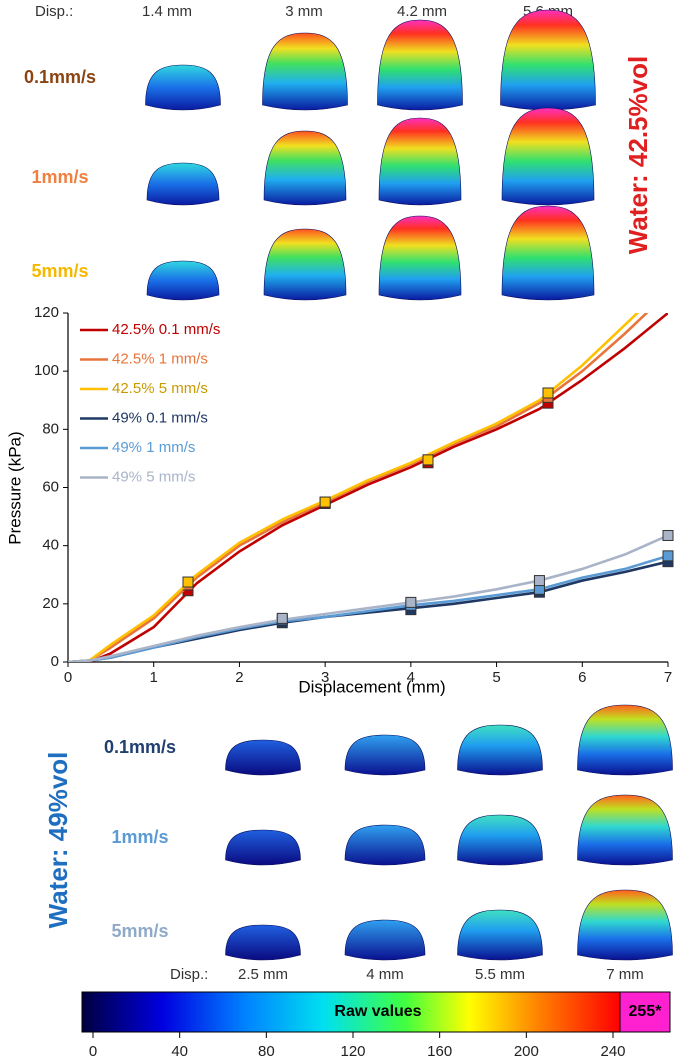 The height and width of the screenshot is (1060, 685). Describe the element at coordinates (153, 447) in the screenshot. I see `legend-label: 49% 1 mm/s` at that location.